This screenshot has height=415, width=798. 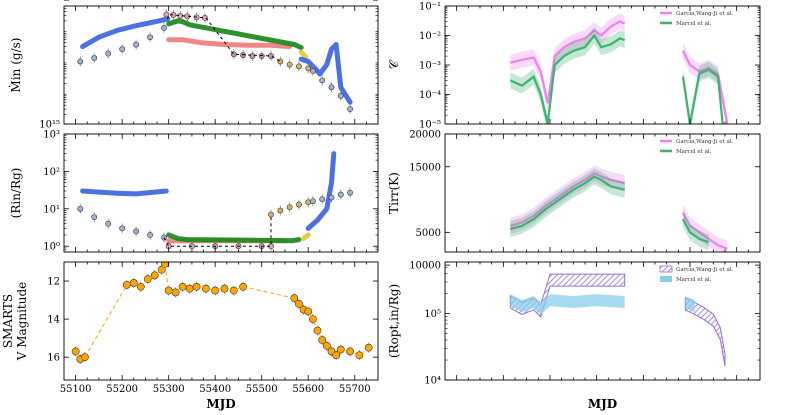 I want to click on y-axis-label: V Magnitude, so click(x=22, y=322).